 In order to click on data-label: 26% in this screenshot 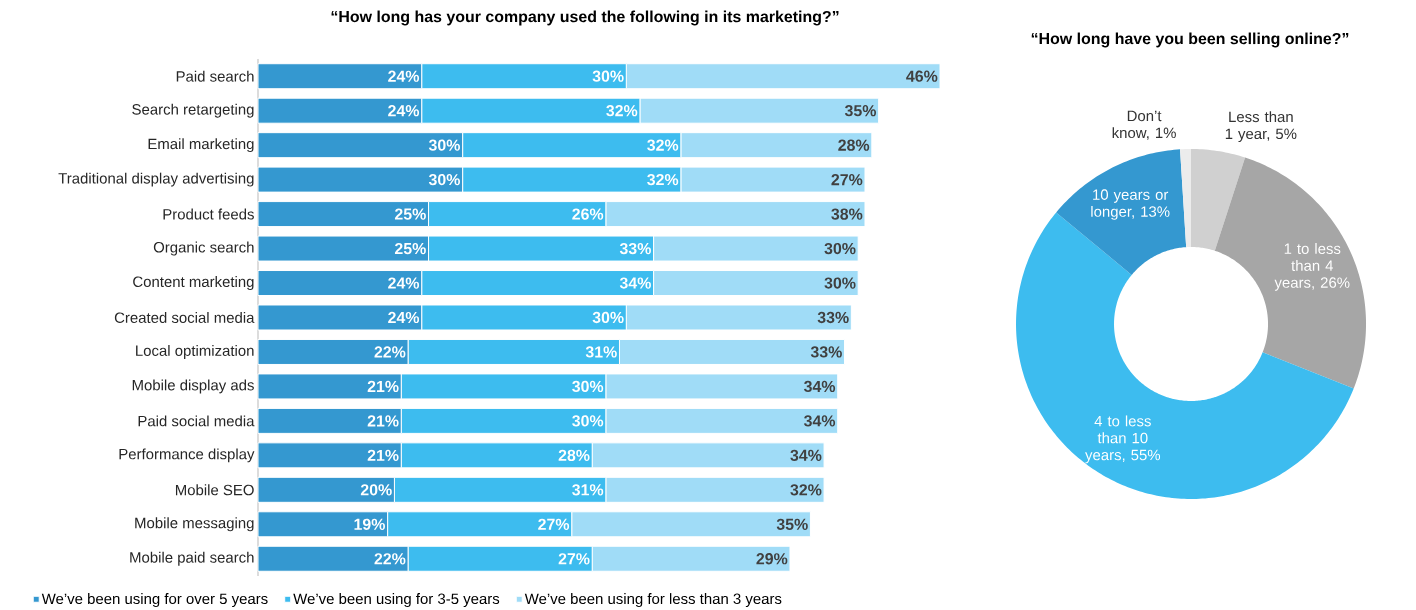, I will do `click(588, 214)`.